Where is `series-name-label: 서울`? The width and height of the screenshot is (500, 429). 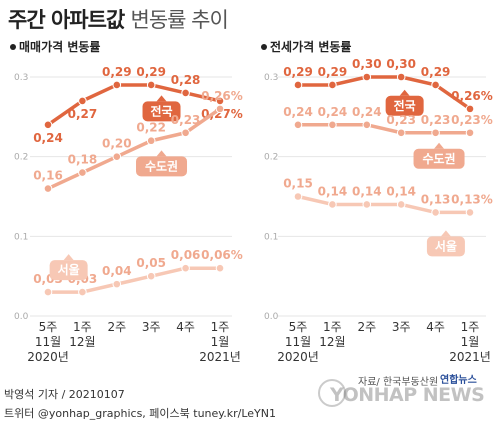 series-name-label: 서울 is located at coordinates (446, 245).